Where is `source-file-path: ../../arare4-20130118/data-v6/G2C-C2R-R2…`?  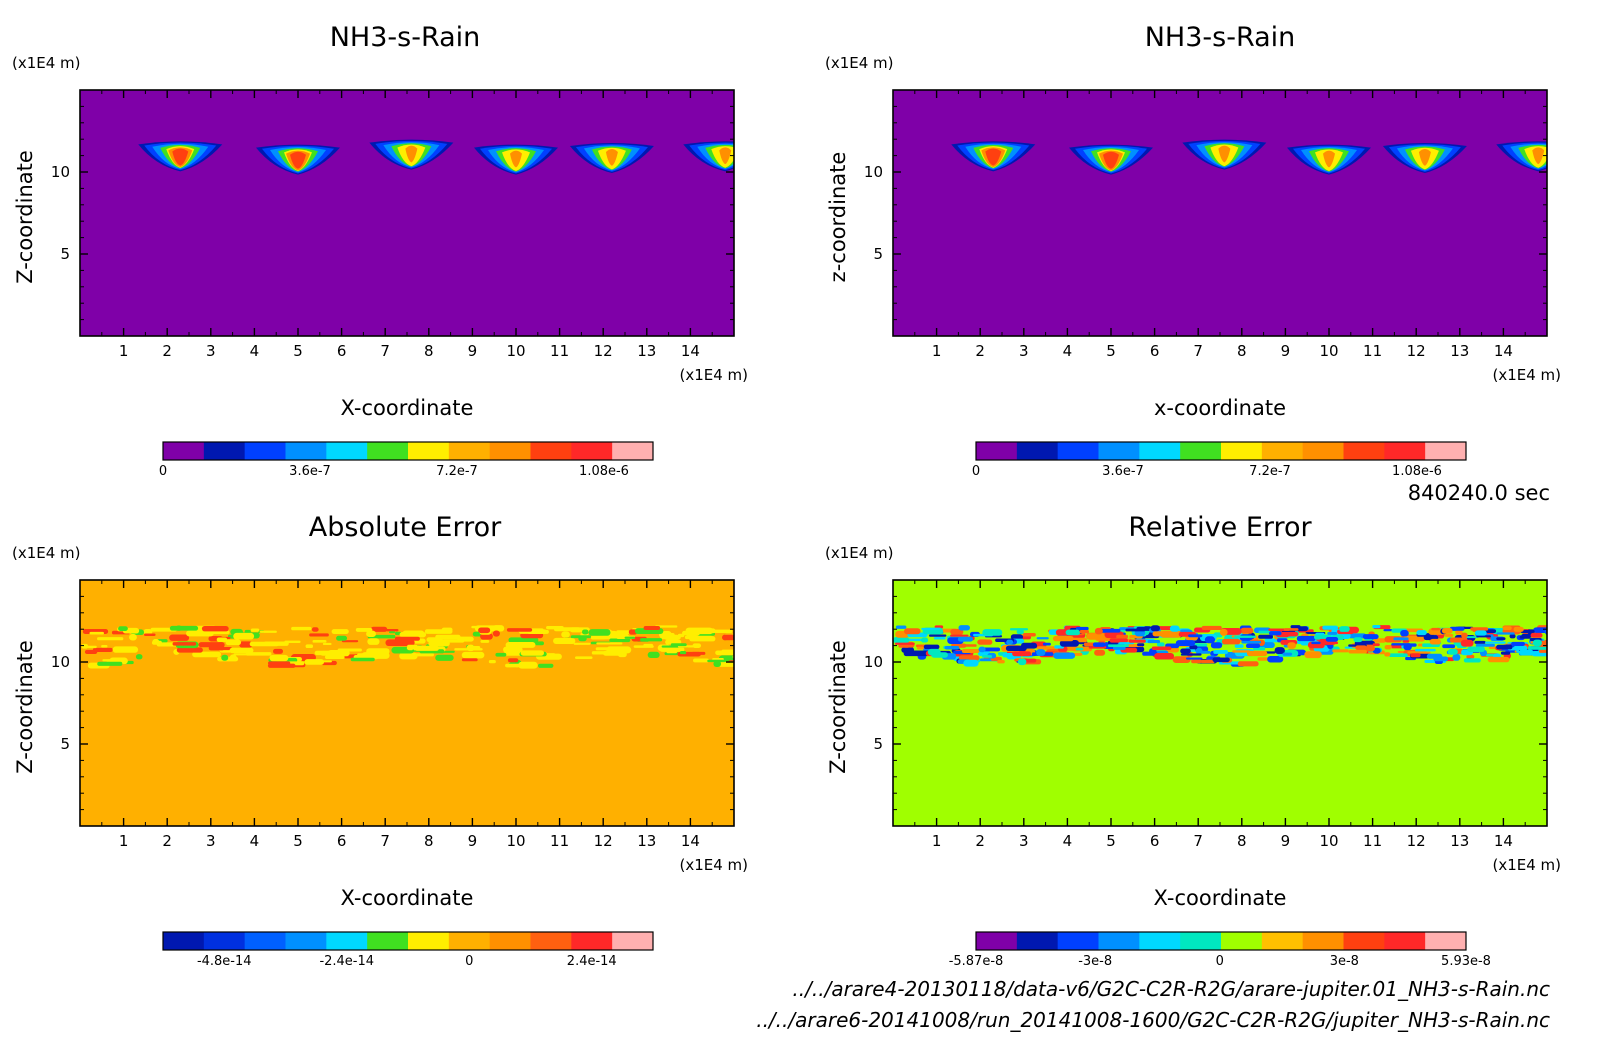 source-file-path: ../../arare4-20130118/data-v6/G2C-C2R-R2… is located at coordinates (1171, 989).